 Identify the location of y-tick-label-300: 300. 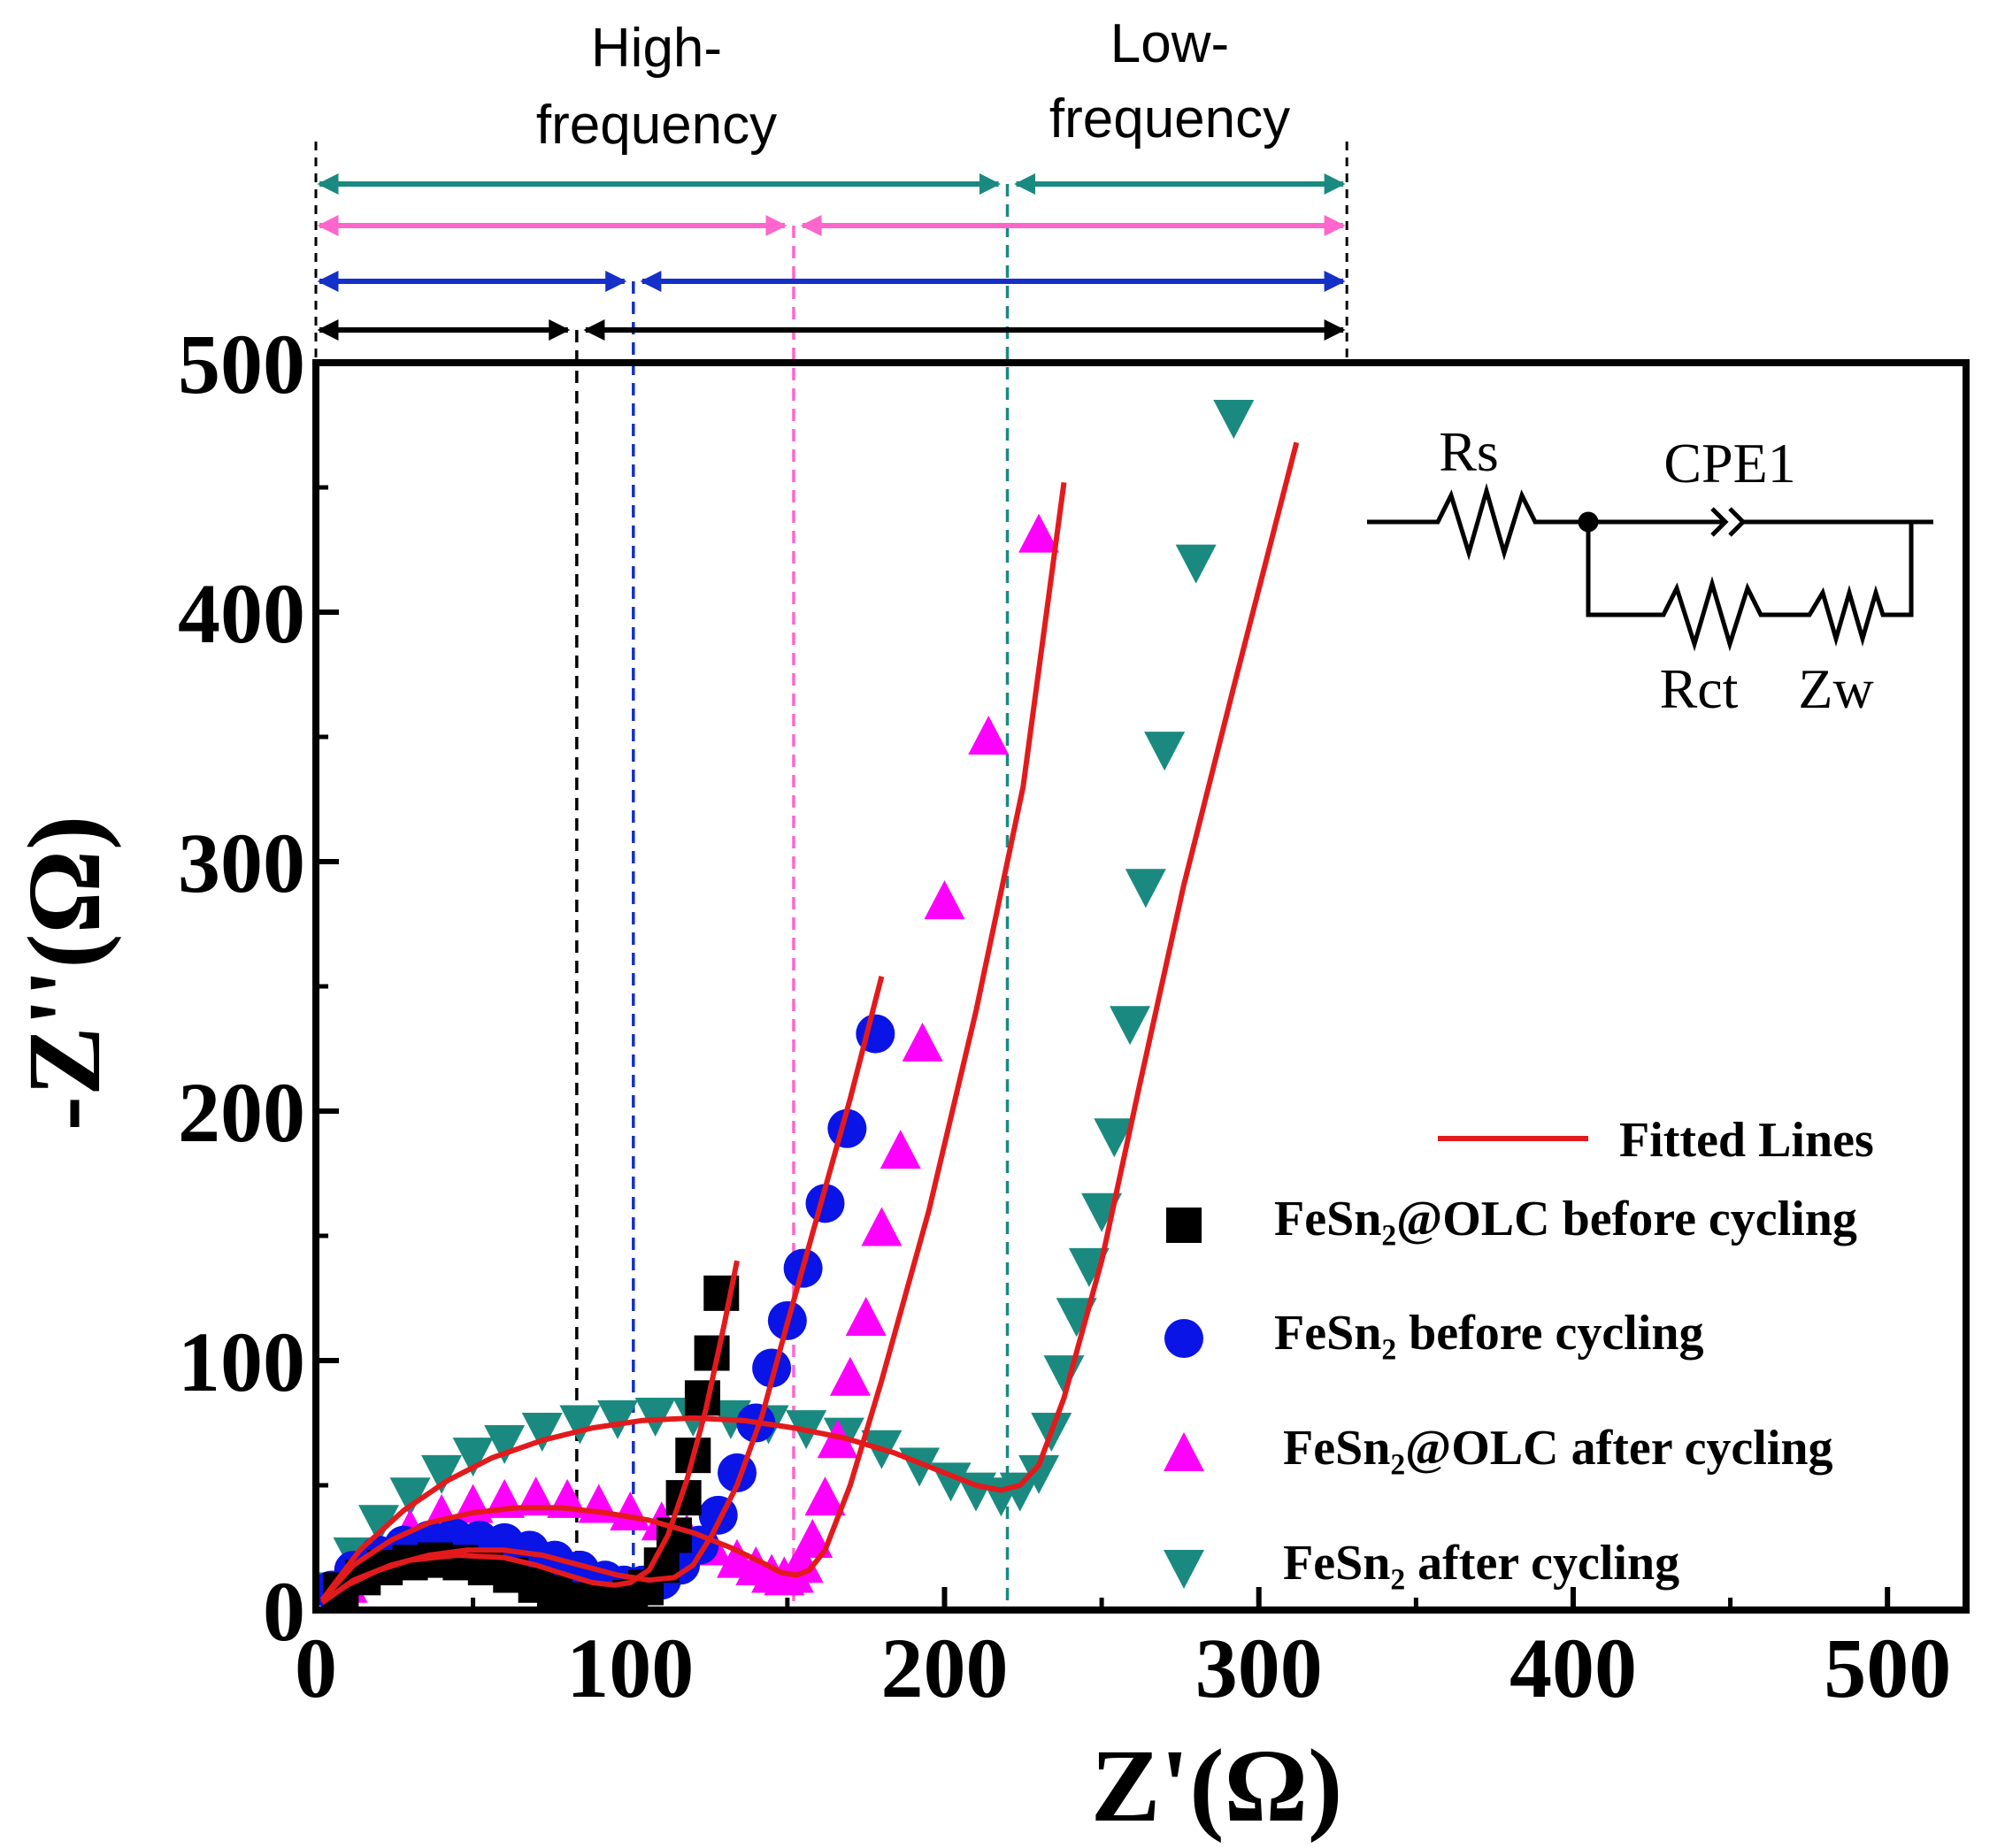
(241, 863).